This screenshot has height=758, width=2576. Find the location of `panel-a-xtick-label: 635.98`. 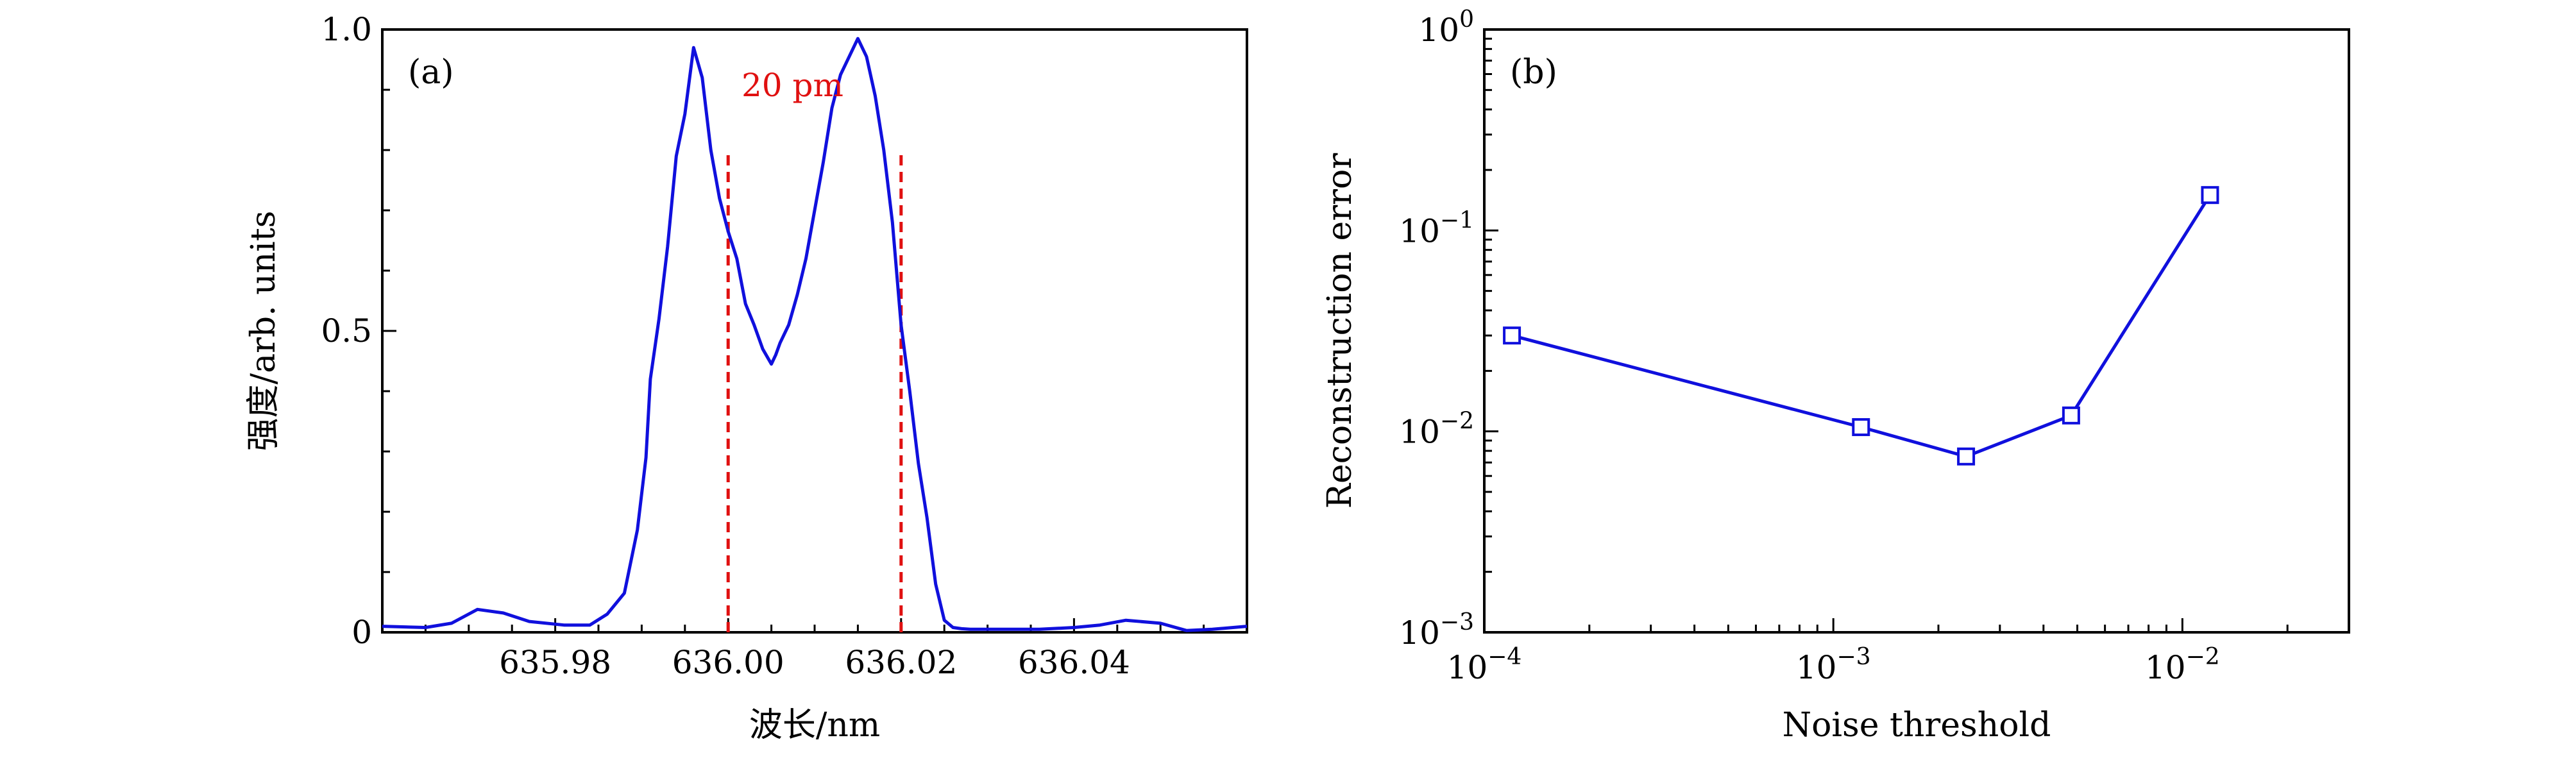

panel-a-xtick-label: 635.98 is located at coordinates (555, 662).